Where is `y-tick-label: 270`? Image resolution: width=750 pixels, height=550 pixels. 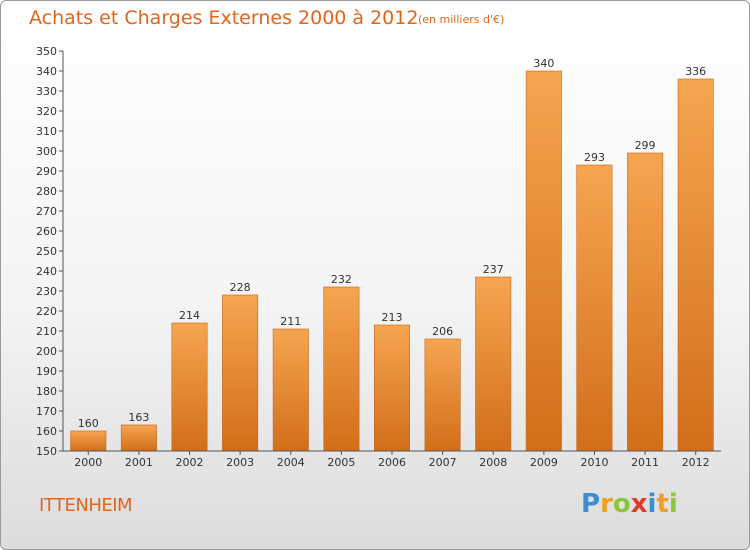 y-tick-label: 270 is located at coordinates (46, 211).